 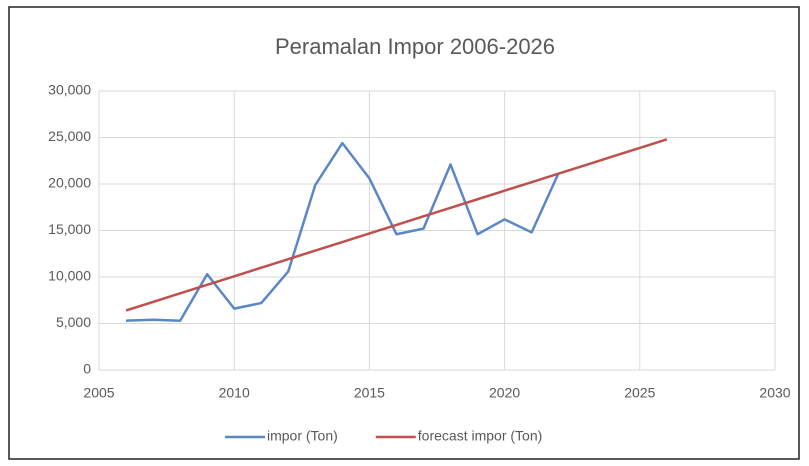 I want to click on x-tick-label: 2025, so click(x=639, y=393).